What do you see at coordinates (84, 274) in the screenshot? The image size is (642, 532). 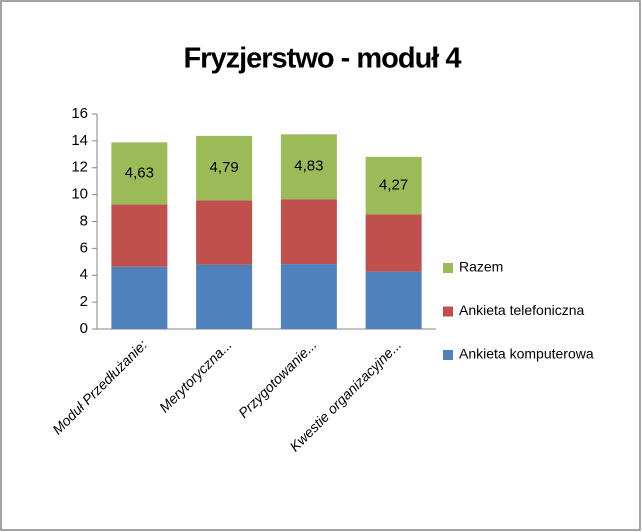 I see `y-tick-label: 4` at bounding box center [84, 274].